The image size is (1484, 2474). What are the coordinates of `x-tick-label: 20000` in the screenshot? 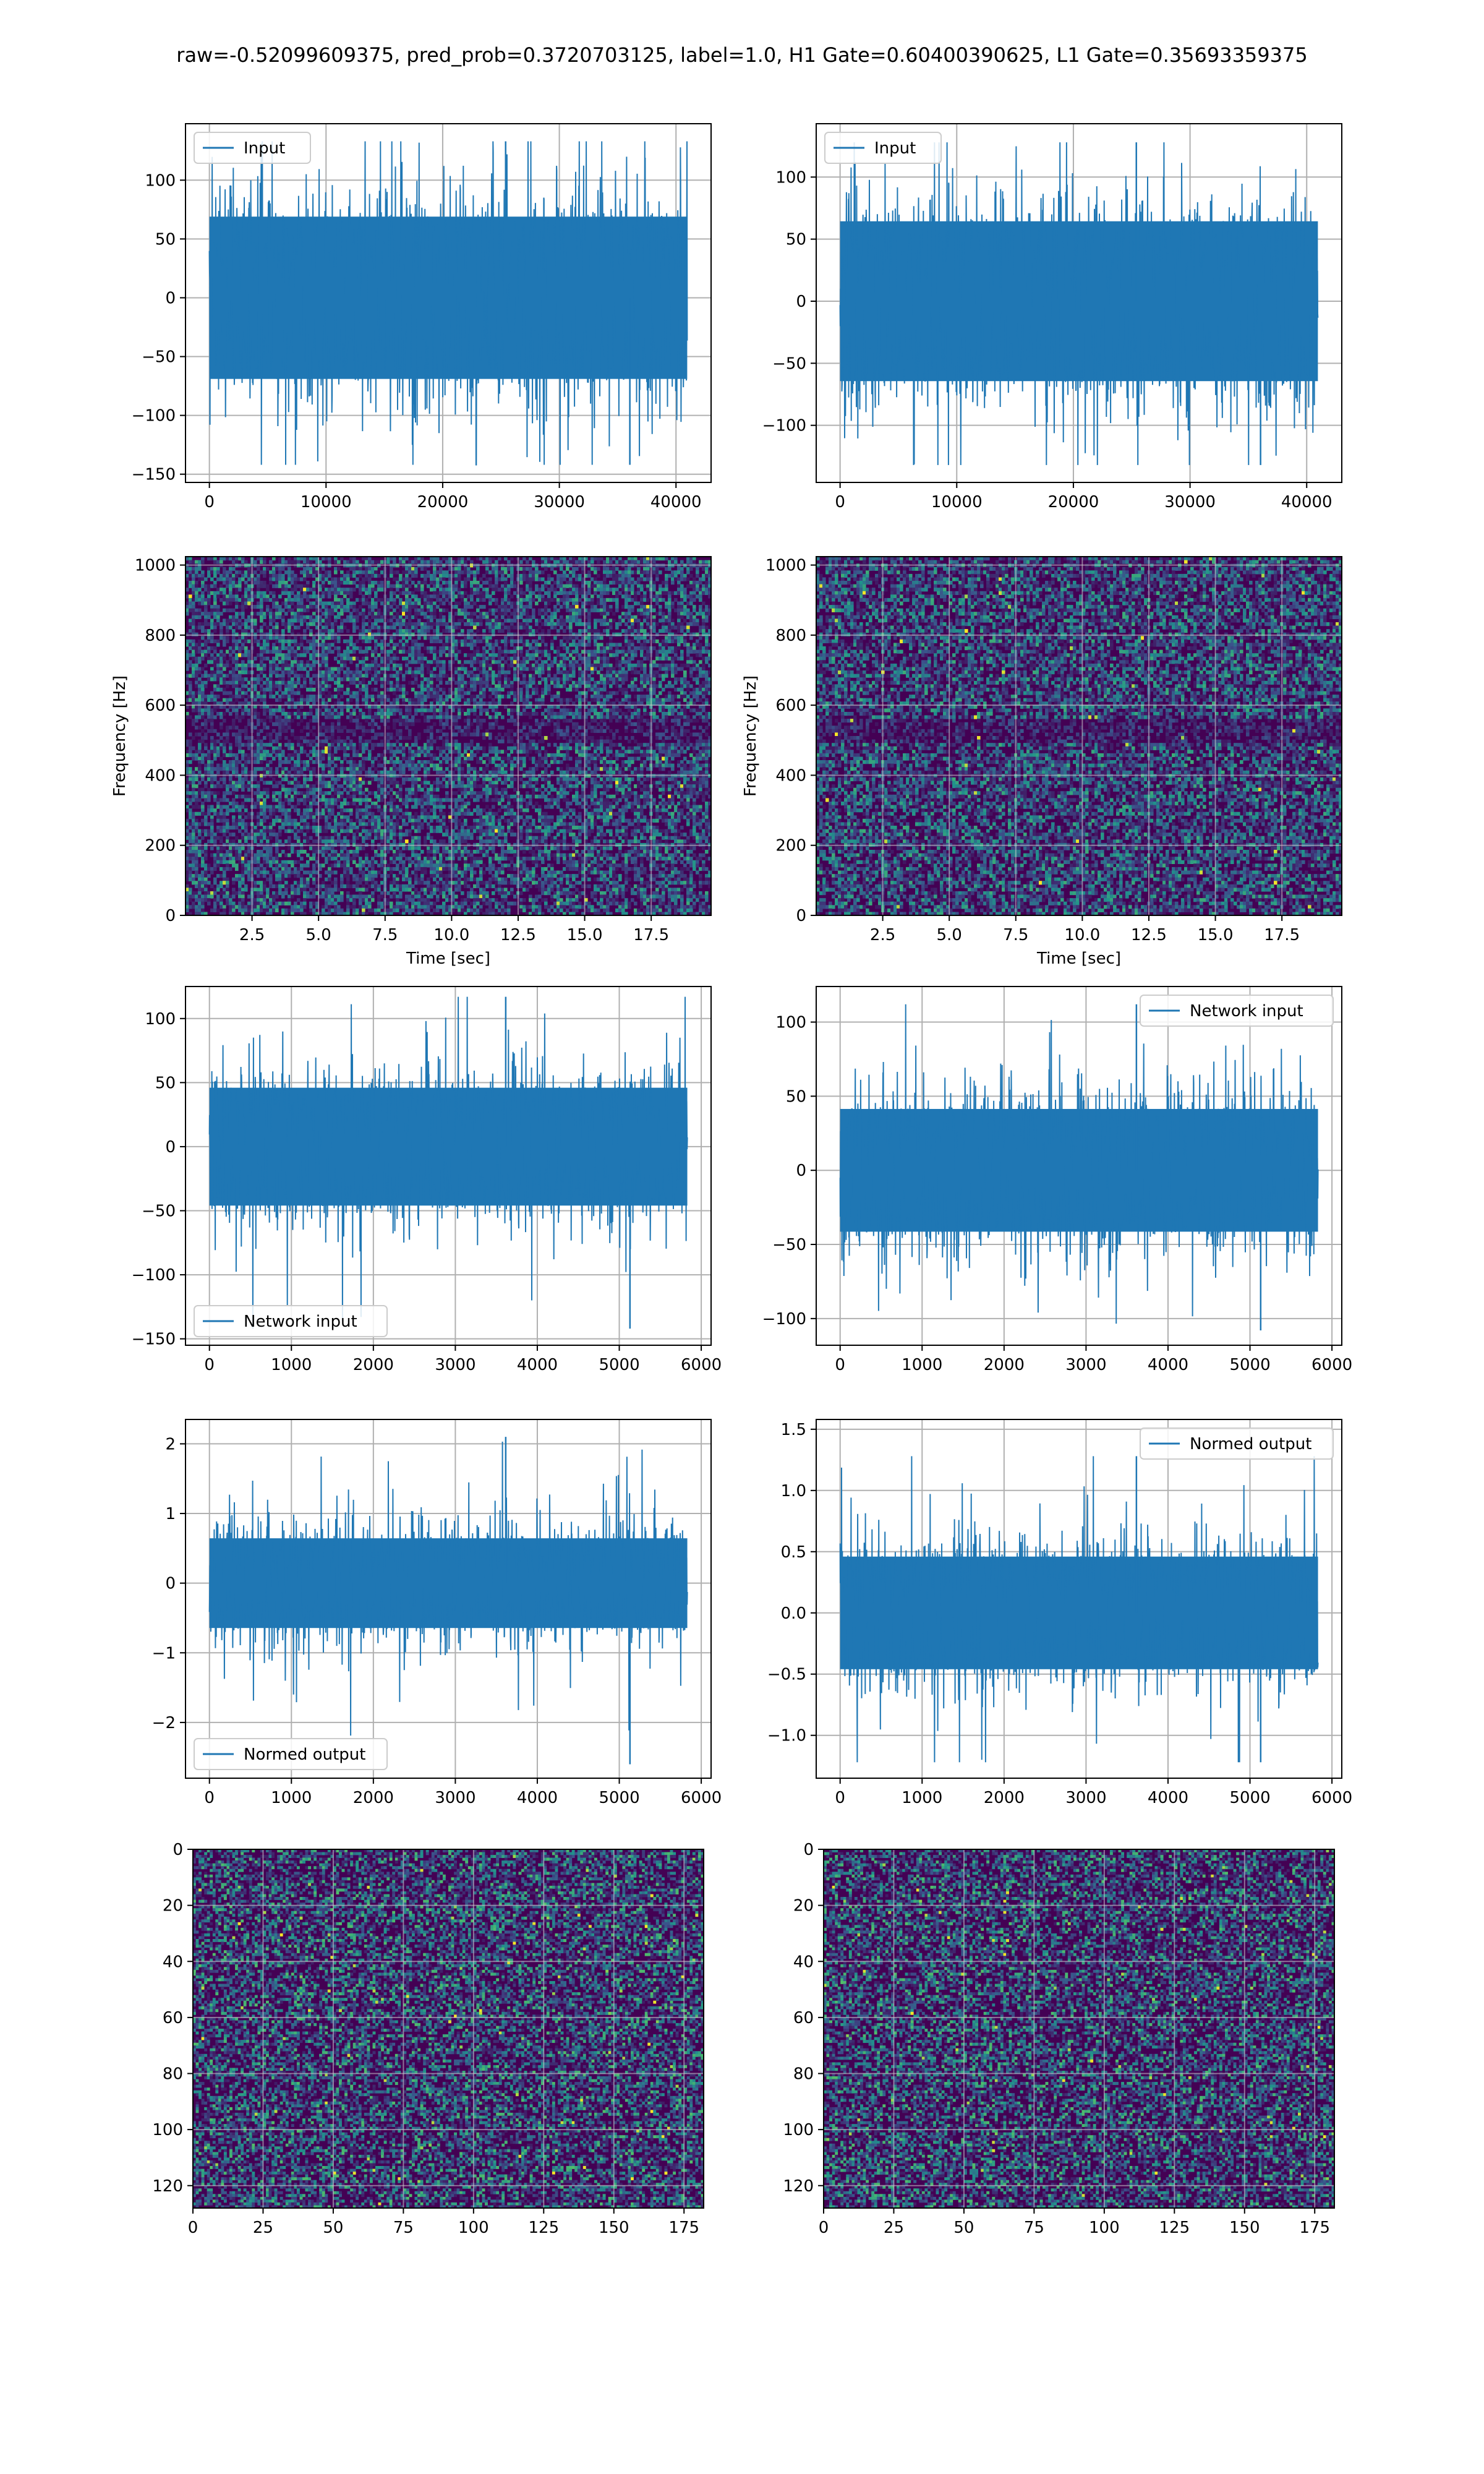 It's located at (1073, 502).